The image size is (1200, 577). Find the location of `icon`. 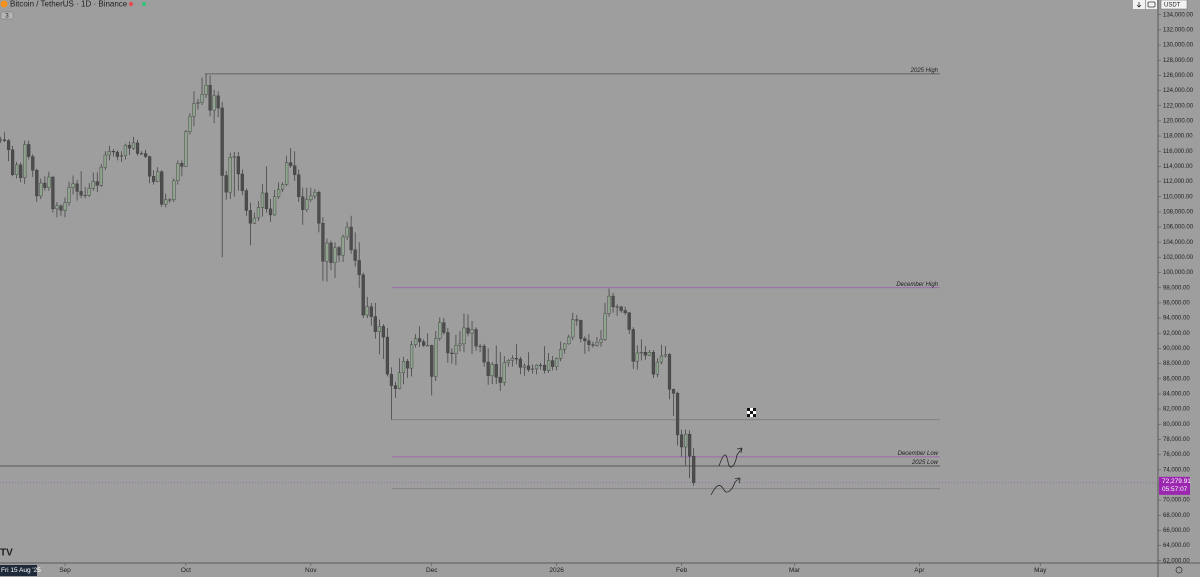

icon is located at coordinates (1139, 5).